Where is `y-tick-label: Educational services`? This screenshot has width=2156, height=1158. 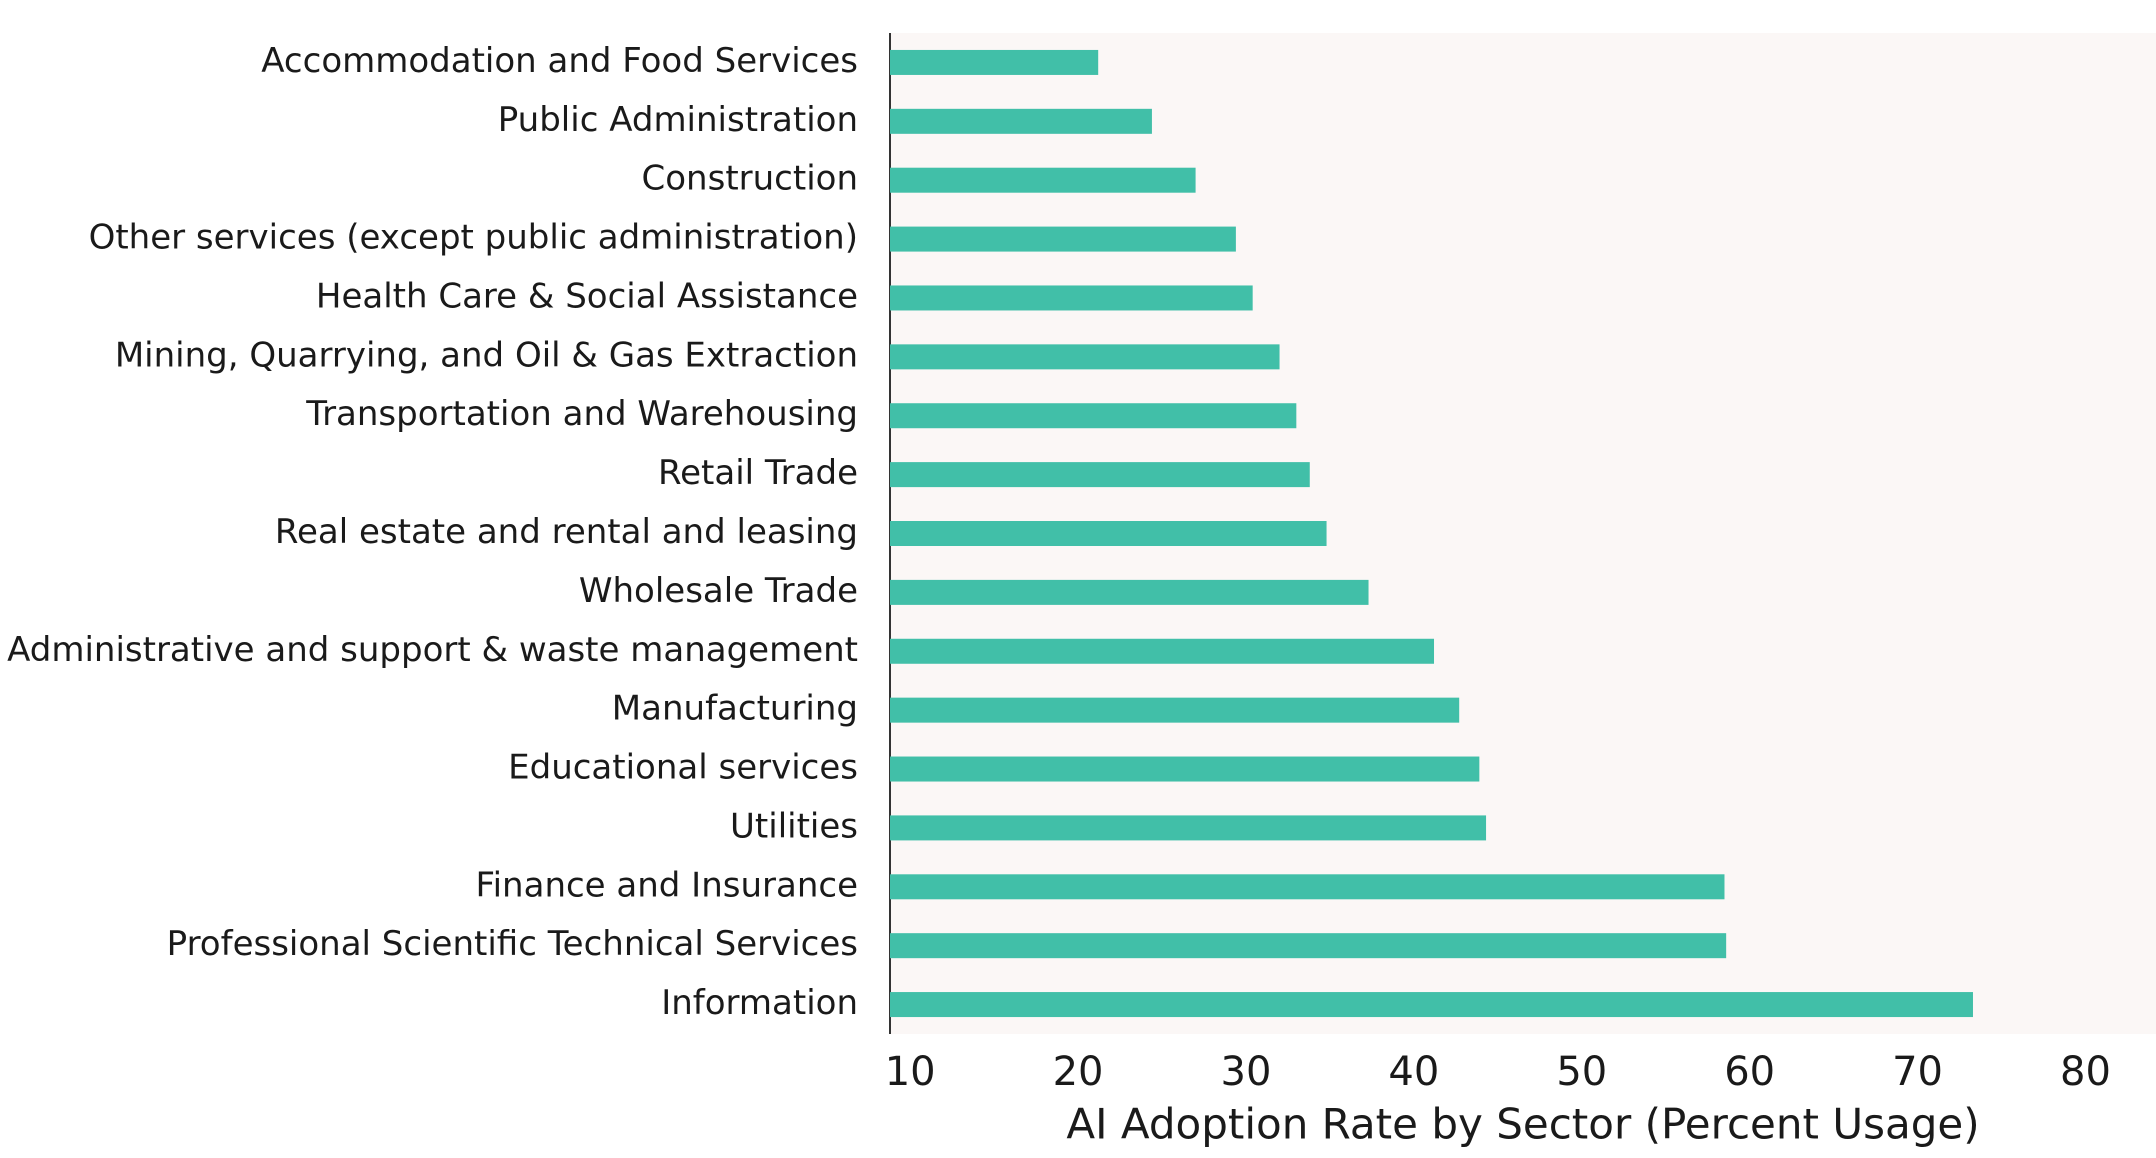
y-tick-label: Educational services is located at coordinates (683, 768).